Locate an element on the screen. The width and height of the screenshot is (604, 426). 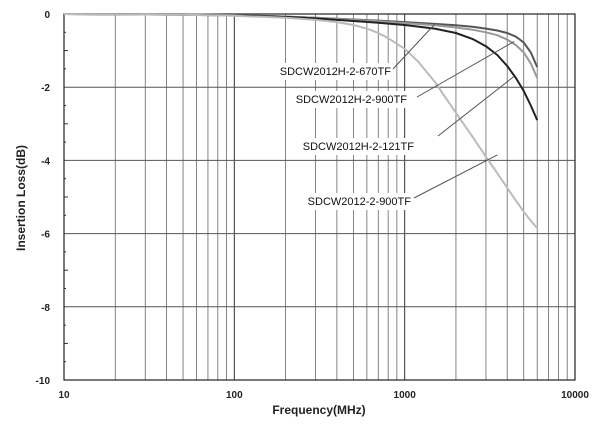
series-label: SDCW2012H-2-121TF is located at coordinates (359, 147).